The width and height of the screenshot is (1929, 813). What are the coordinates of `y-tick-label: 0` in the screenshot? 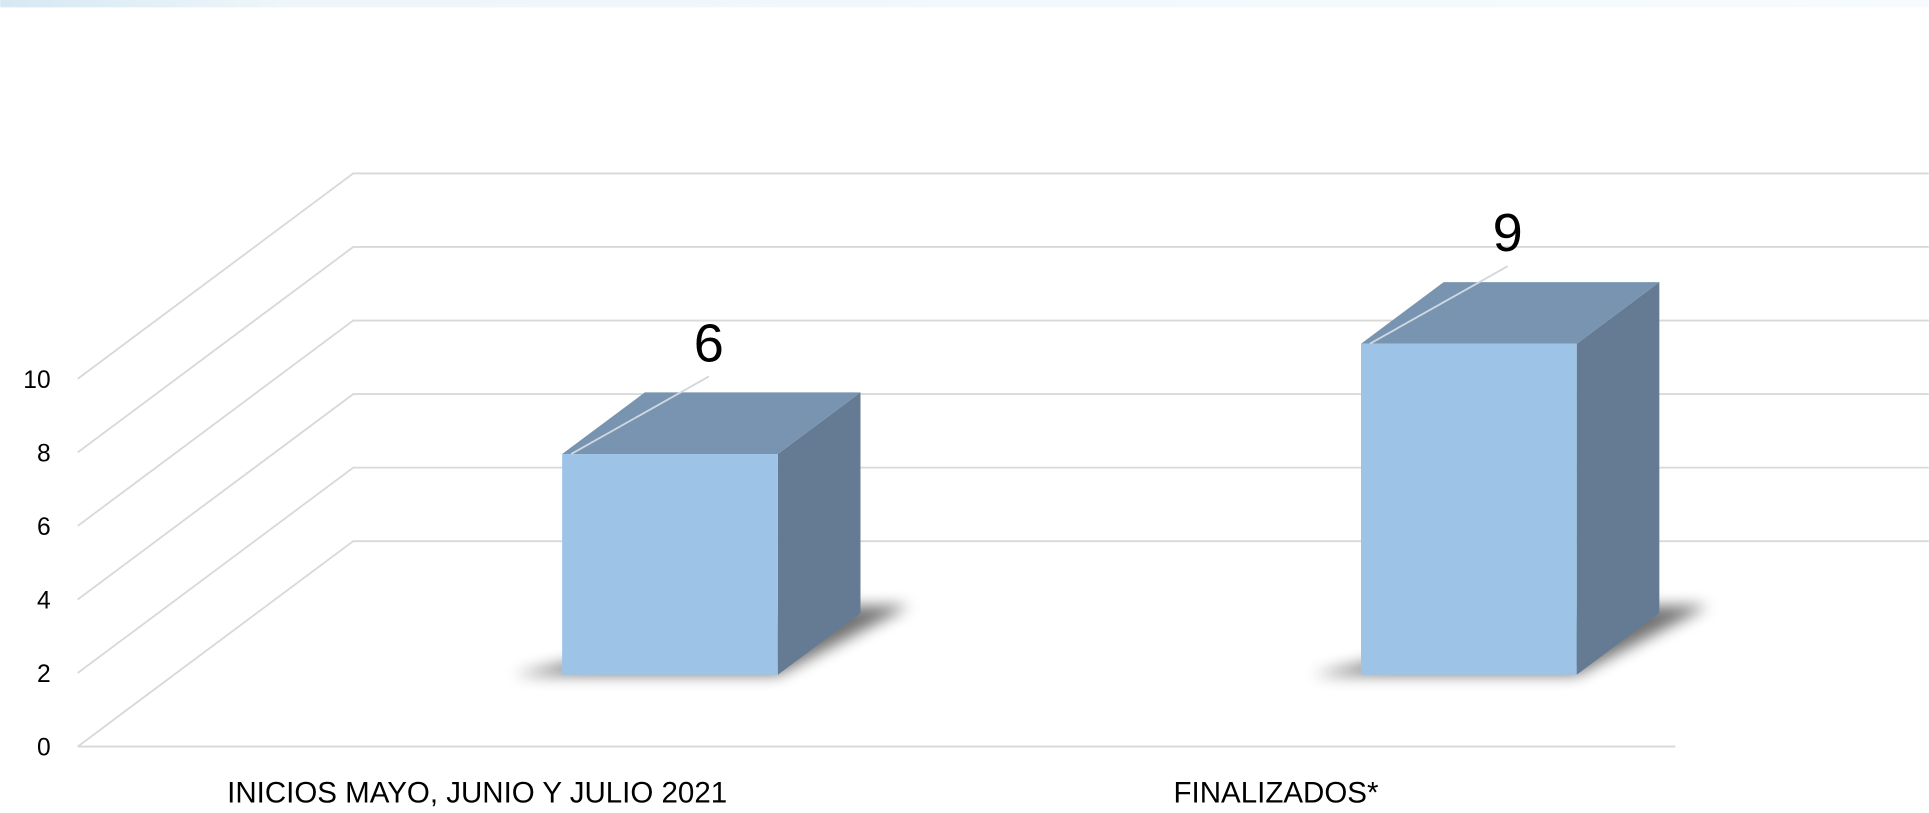 It's located at (44, 748).